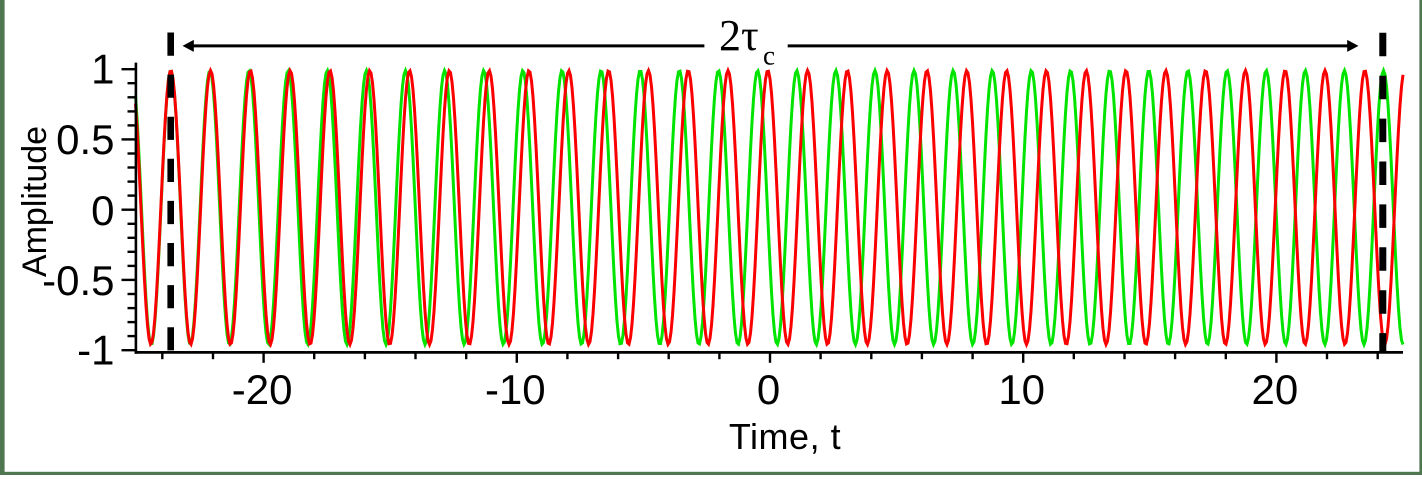 The height and width of the screenshot is (480, 1422). I want to click on svg-text: -20, so click(262, 389).